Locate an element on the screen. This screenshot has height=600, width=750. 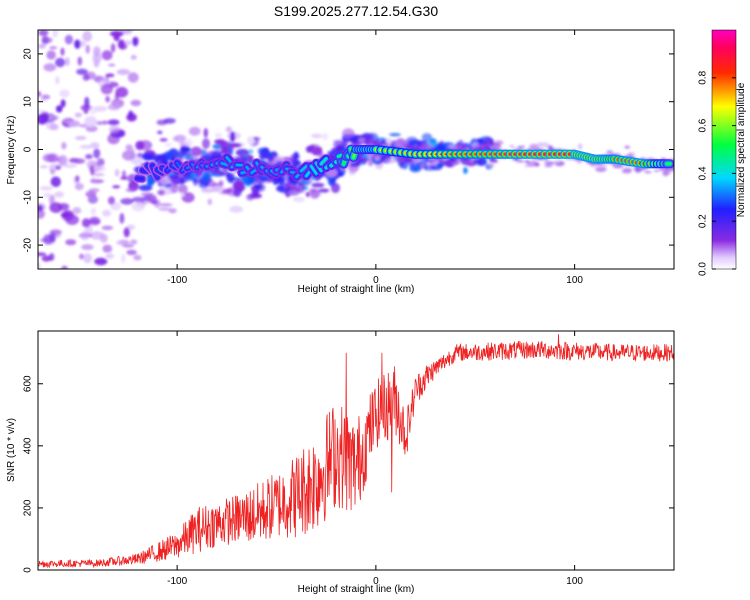
spectrogram-ridge is located at coordinates (403, 164).